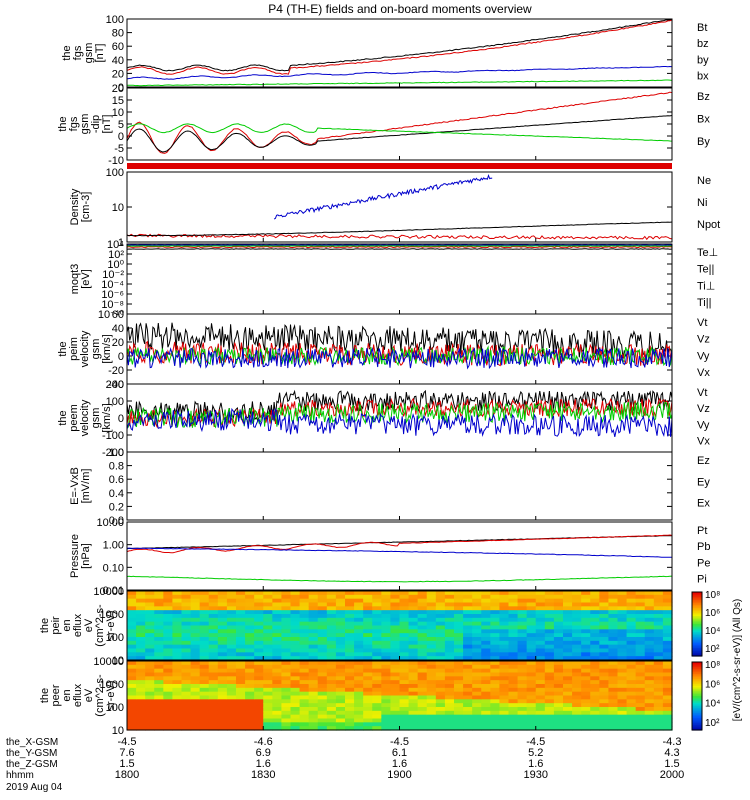 The image size is (750, 800). What do you see at coordinates (63, 123) in the screenshot?
I see `ylabel-line: the` at bounding box center [63, 123].